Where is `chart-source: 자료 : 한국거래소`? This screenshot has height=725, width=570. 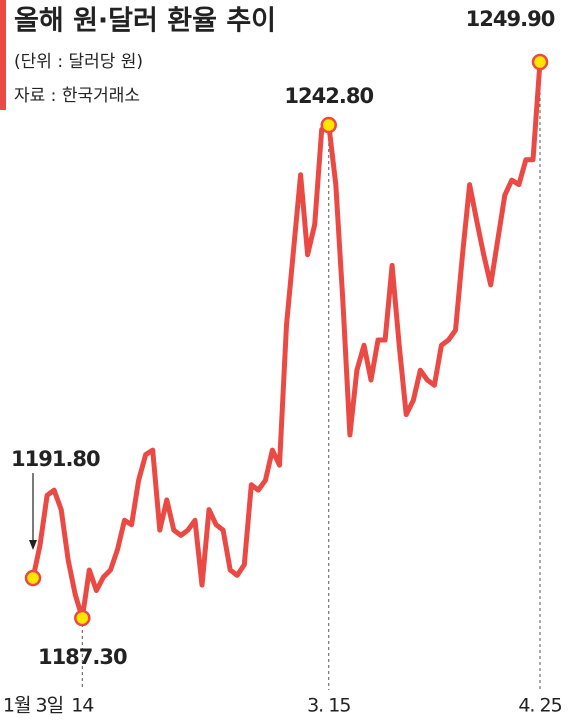
chart-source: 자료 : 한국거래소 is located at coordinates (77, 96).